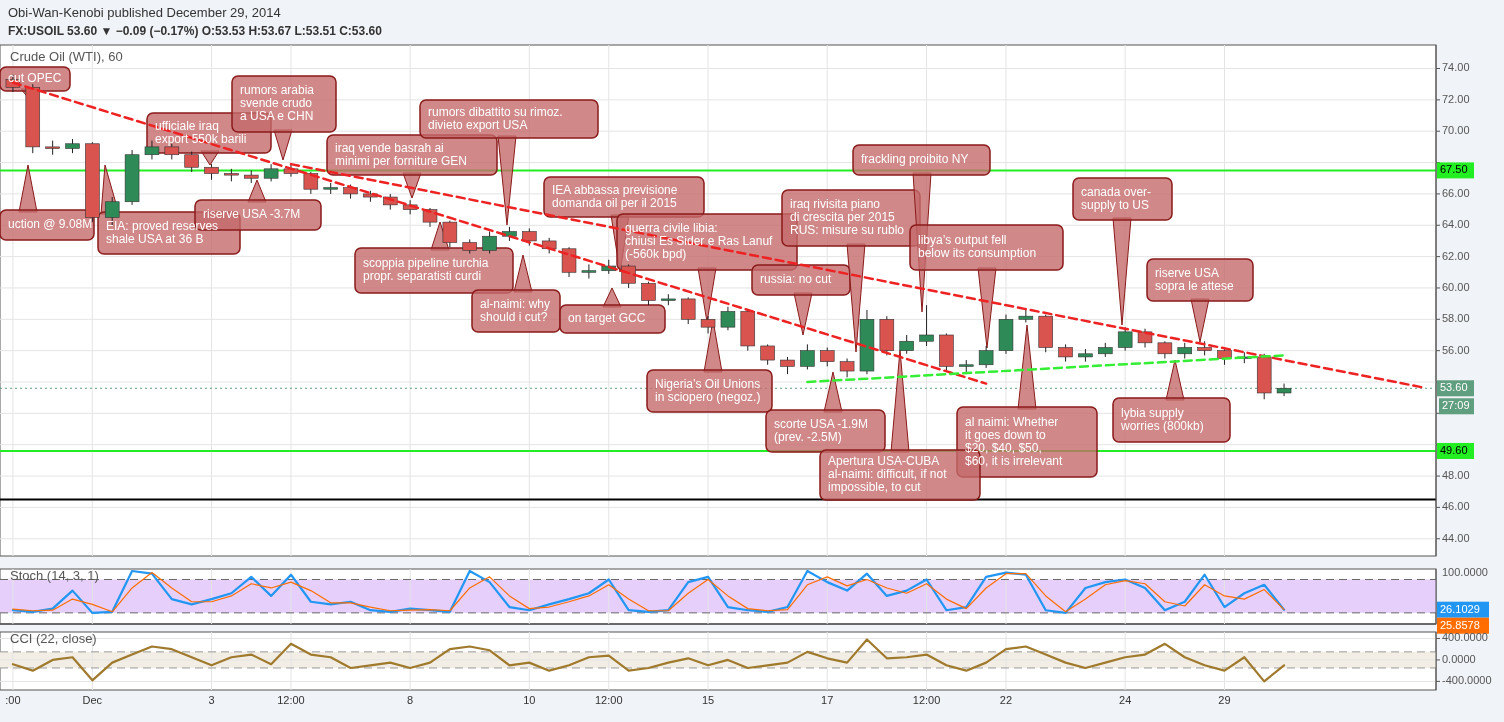 Image resolution: width=1504 pixels, height=722 pixels. Describe the element at coordinates (1456, 318) in the screenshot. I see `y-tick-label: 58.00` at that location.